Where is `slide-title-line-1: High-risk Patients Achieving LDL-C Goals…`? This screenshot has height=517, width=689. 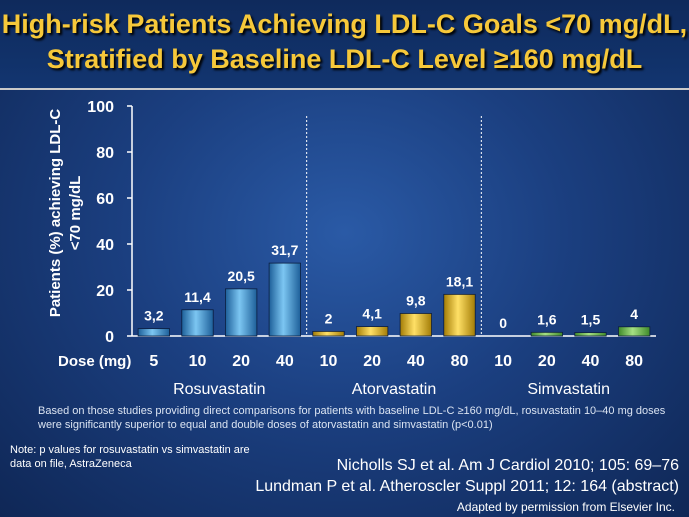
slide-title-line-1: High-risk Patients Achieving LDL-C Goals… is located at coordinates (344, 24).